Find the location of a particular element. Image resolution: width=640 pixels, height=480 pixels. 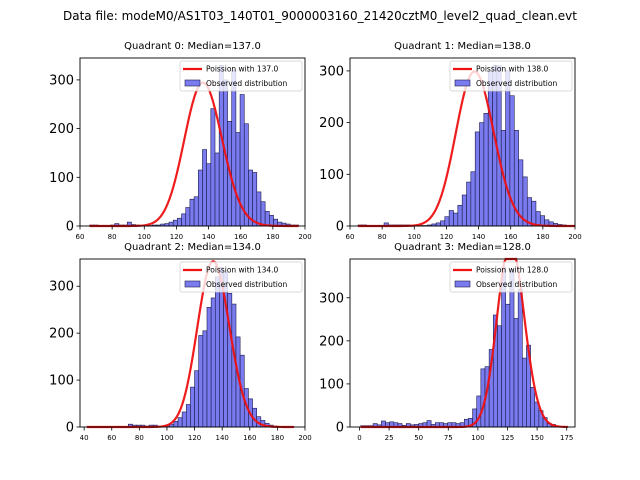

x-tick-label: 50 is located at coordinates (418, 438).